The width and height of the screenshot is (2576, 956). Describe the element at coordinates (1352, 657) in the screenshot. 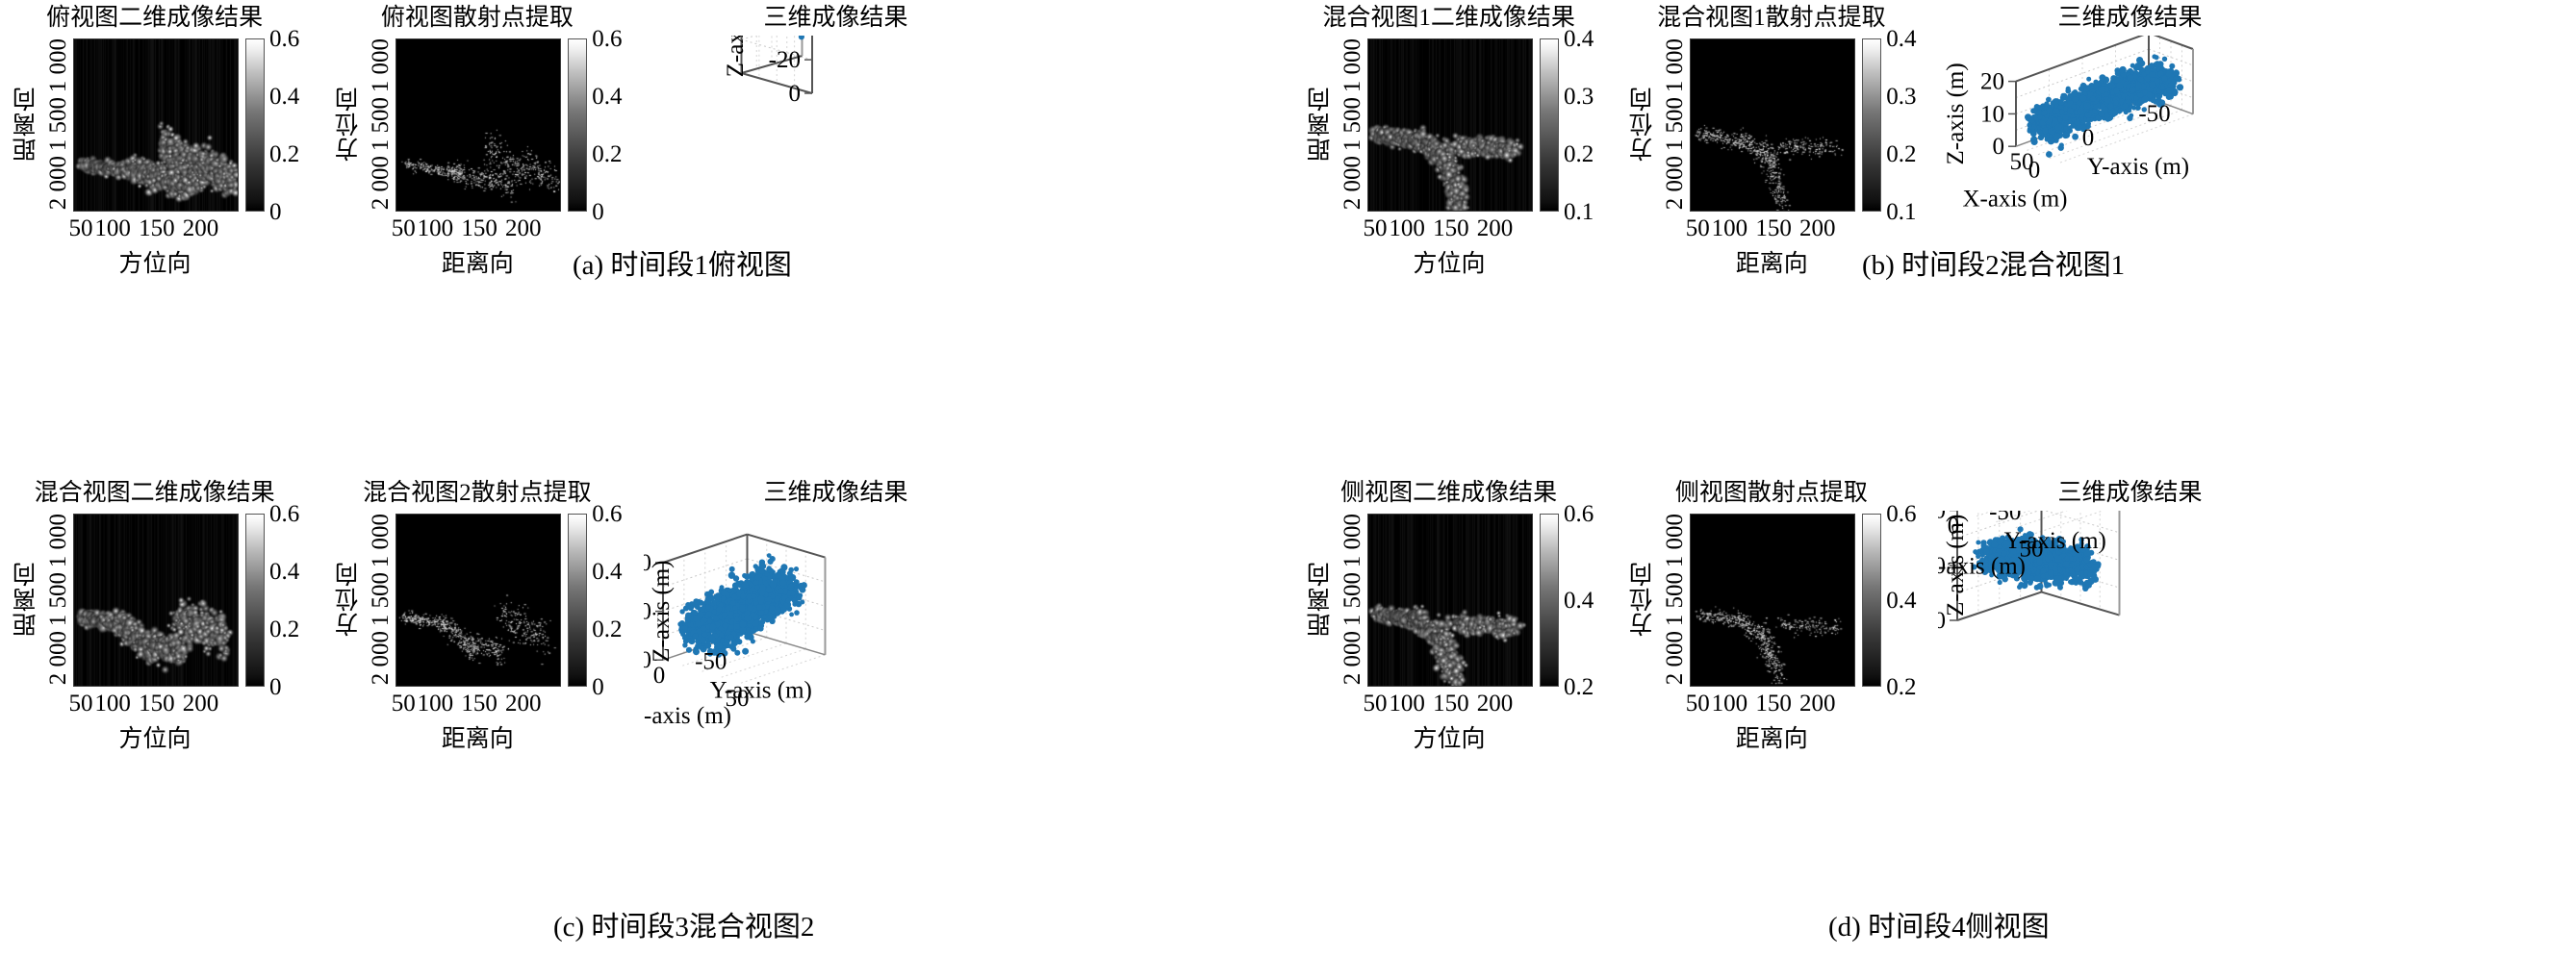

I see `y-tick: 2 000` at that location.